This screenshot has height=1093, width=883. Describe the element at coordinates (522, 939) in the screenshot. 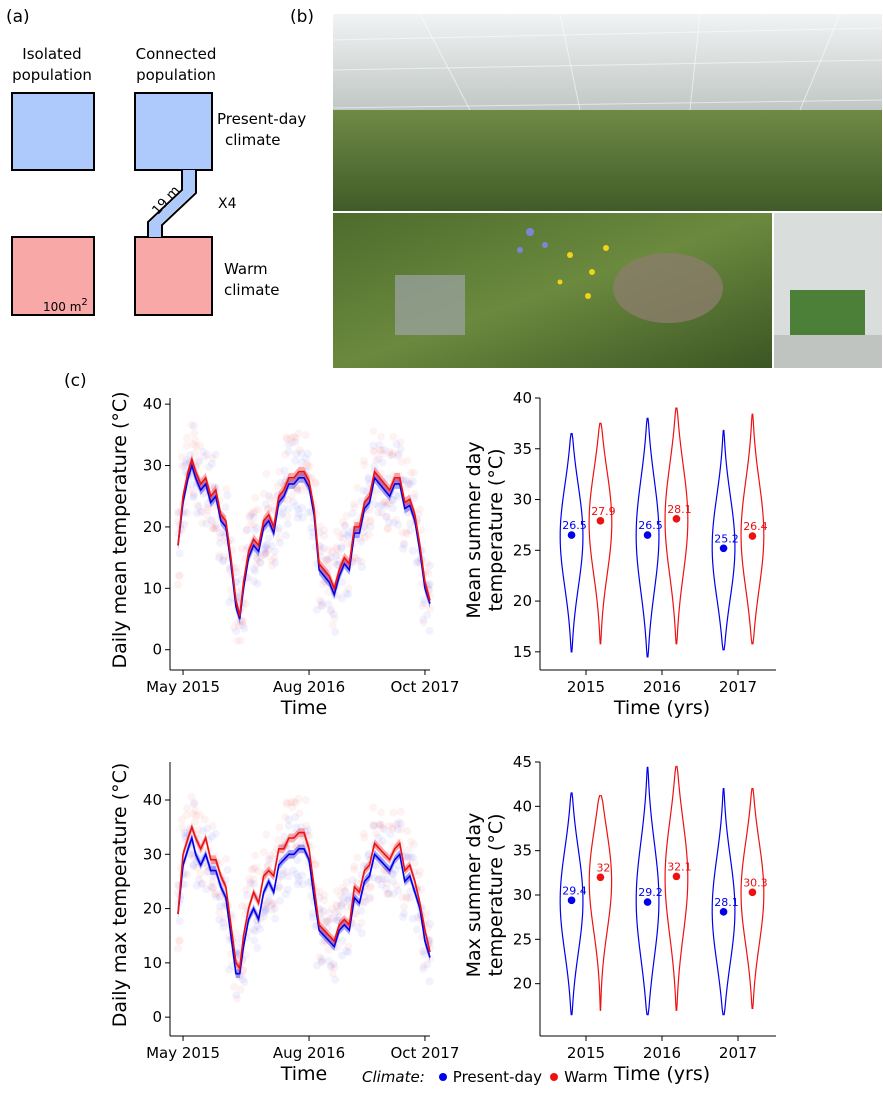

I see `c4-y-tick-label: 25` at that location.